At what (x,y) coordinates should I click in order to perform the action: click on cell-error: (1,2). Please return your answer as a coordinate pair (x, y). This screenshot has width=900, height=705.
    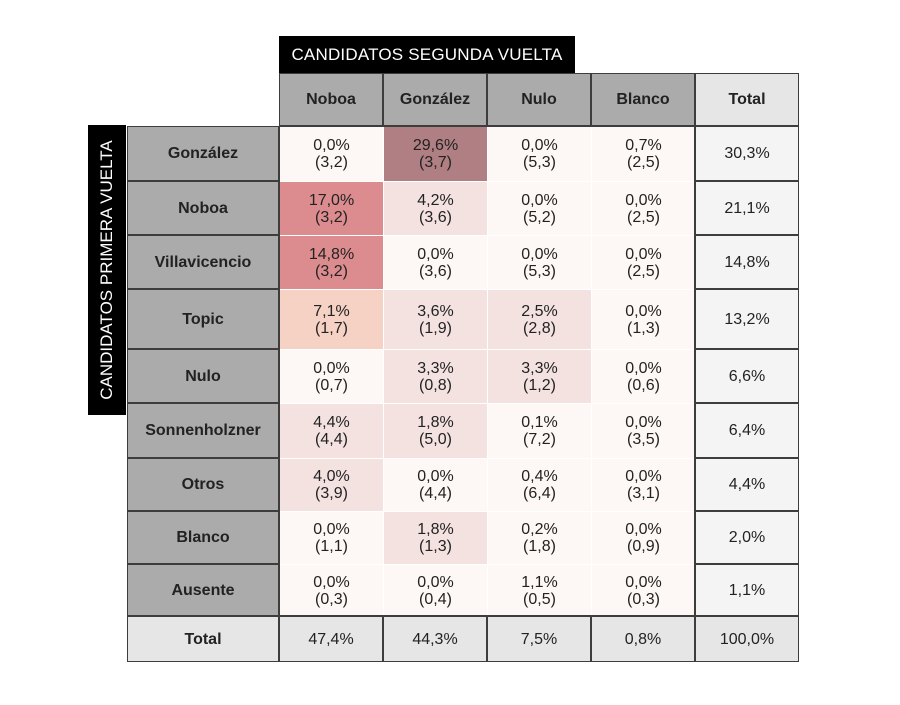
    Looking at the image, I should click on (539, 385).